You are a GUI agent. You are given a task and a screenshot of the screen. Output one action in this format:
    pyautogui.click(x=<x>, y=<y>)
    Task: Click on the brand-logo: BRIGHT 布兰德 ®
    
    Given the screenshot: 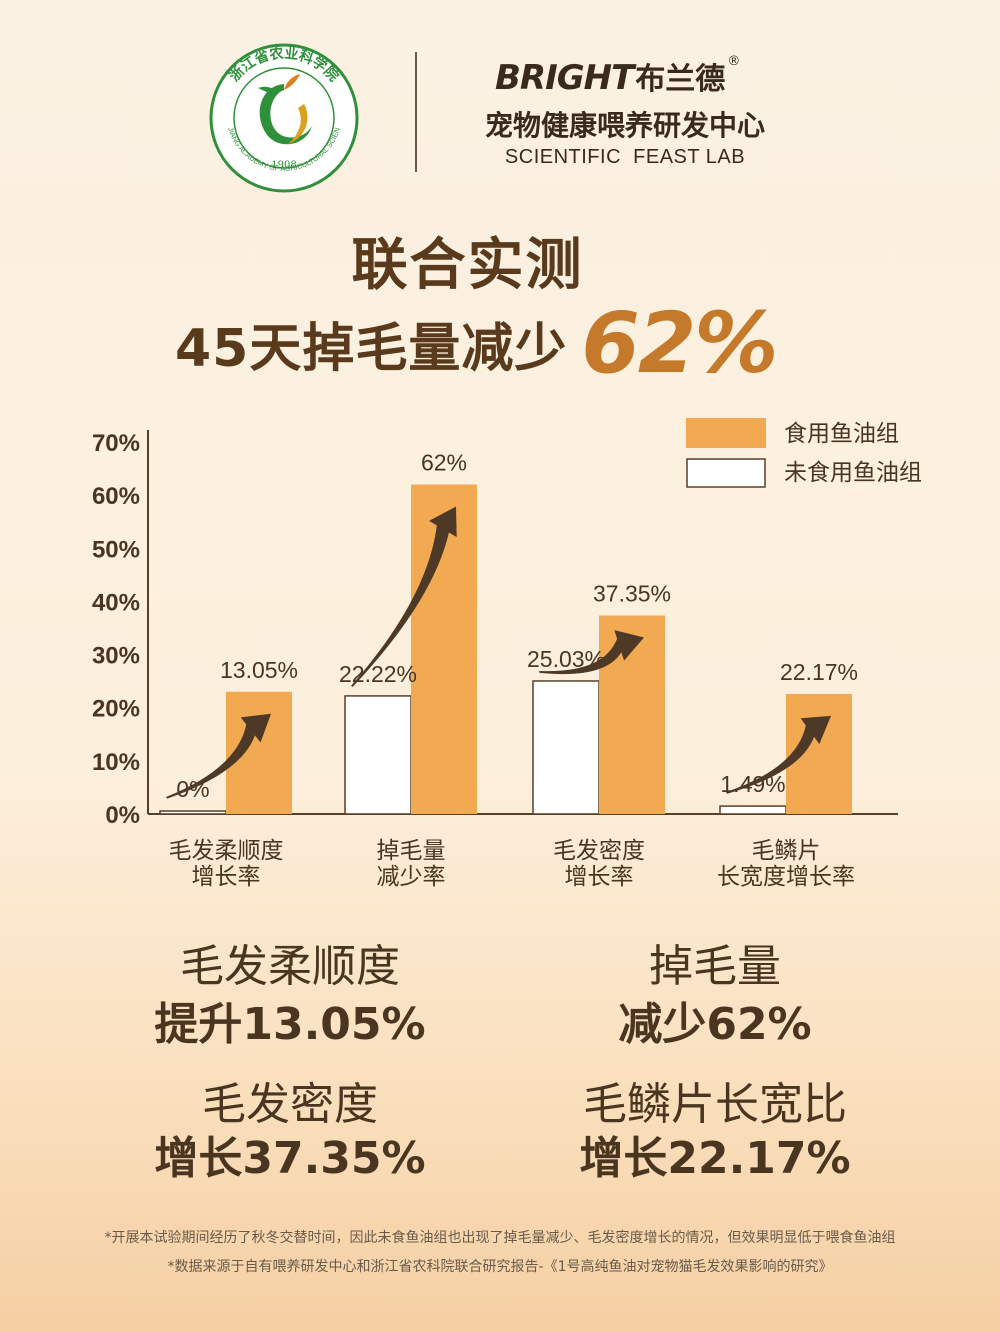 What is the action you would take?
    pyautogui.click(x=618, y=76)
    